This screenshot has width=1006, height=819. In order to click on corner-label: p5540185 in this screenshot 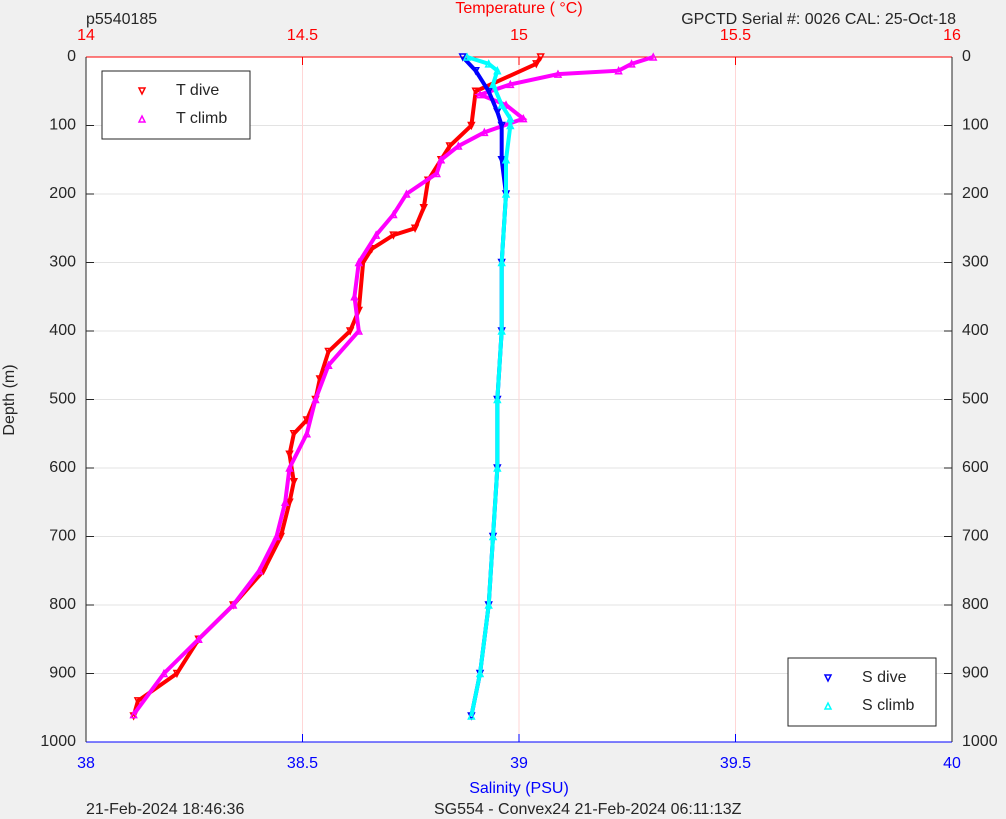, I will do `click(121, 19)`.